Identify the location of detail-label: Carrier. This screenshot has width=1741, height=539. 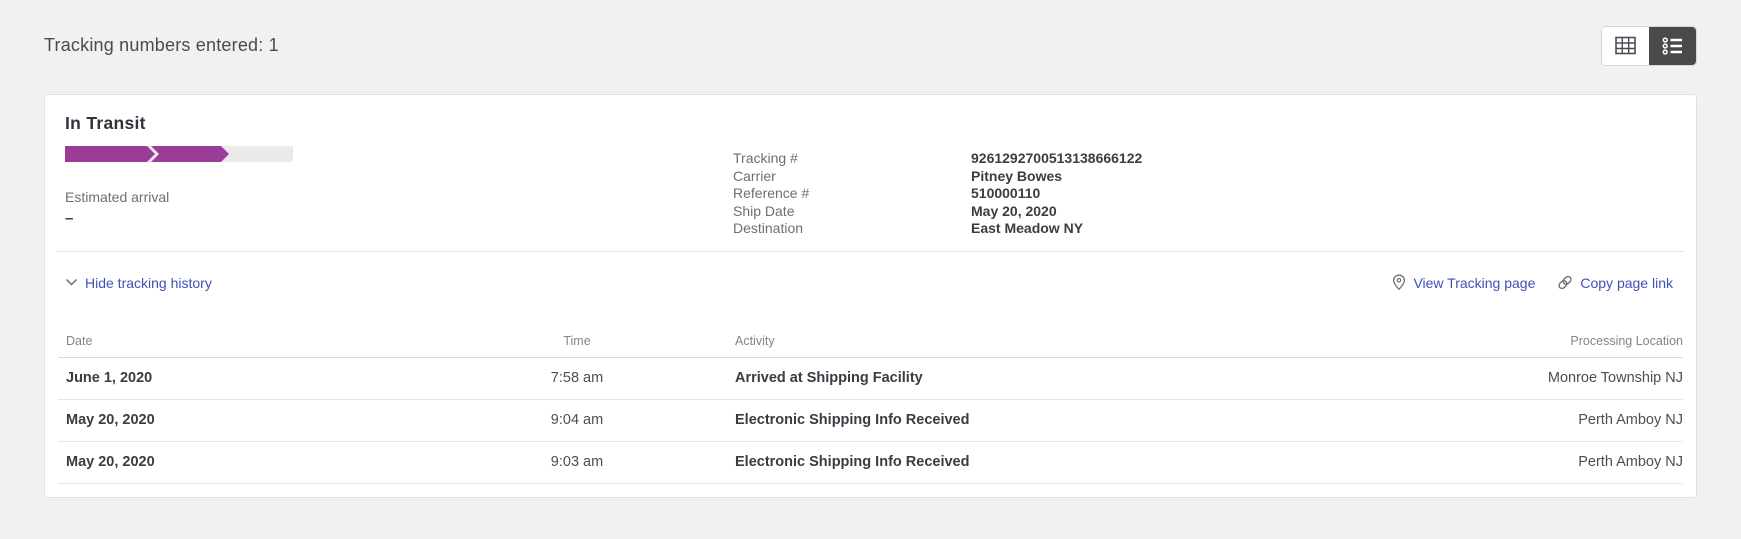
(754, 175).